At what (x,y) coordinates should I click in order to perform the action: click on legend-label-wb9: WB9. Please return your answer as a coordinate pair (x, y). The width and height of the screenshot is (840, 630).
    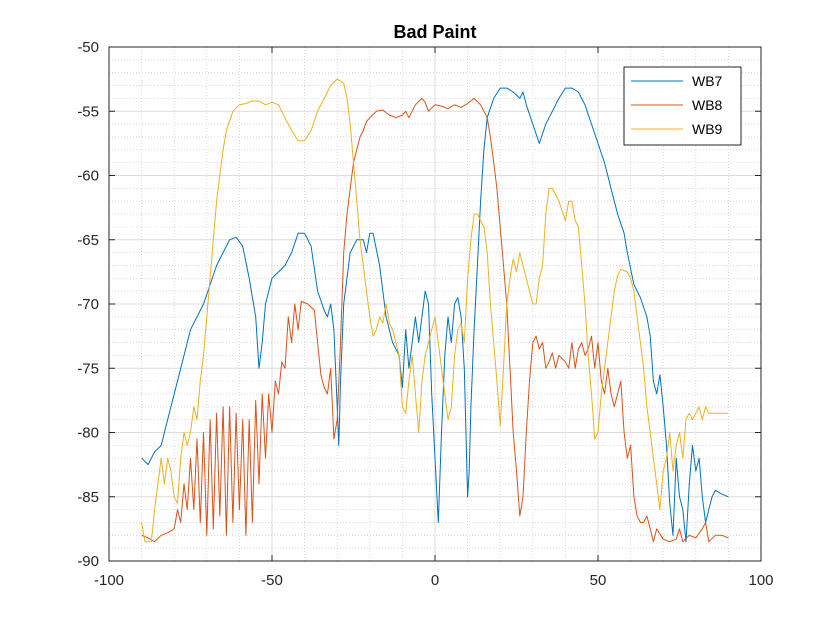
    Looking at the image, I should click on (707, 129).